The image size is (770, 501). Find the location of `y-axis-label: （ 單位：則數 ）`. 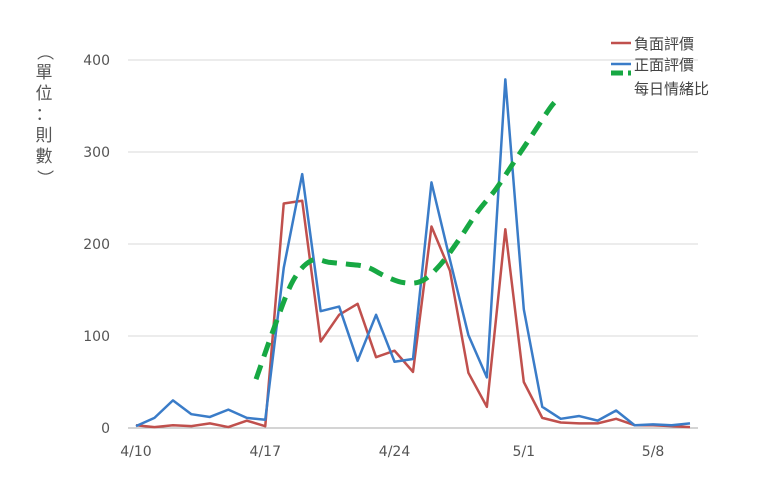

y-axis-label: （ 單位：則數 ） is located at coordinates (44, 115).